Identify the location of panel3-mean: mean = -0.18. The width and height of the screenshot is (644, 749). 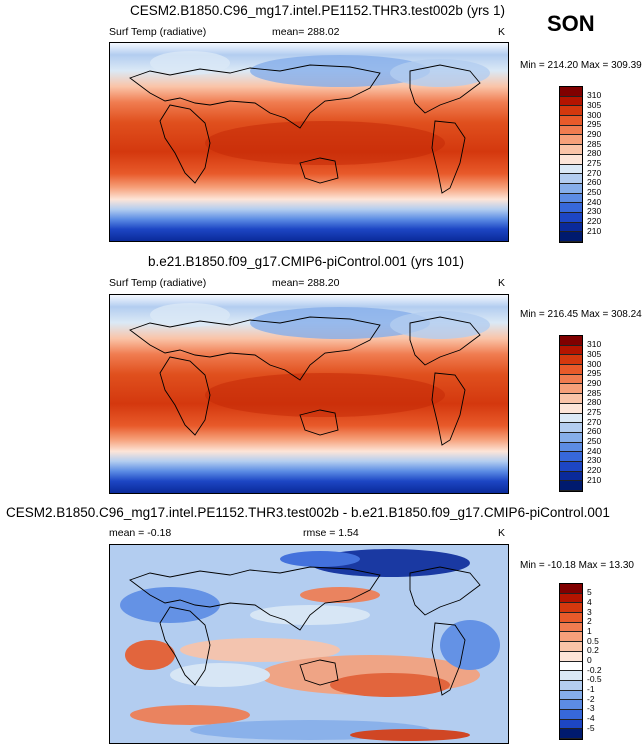
(140, 533).